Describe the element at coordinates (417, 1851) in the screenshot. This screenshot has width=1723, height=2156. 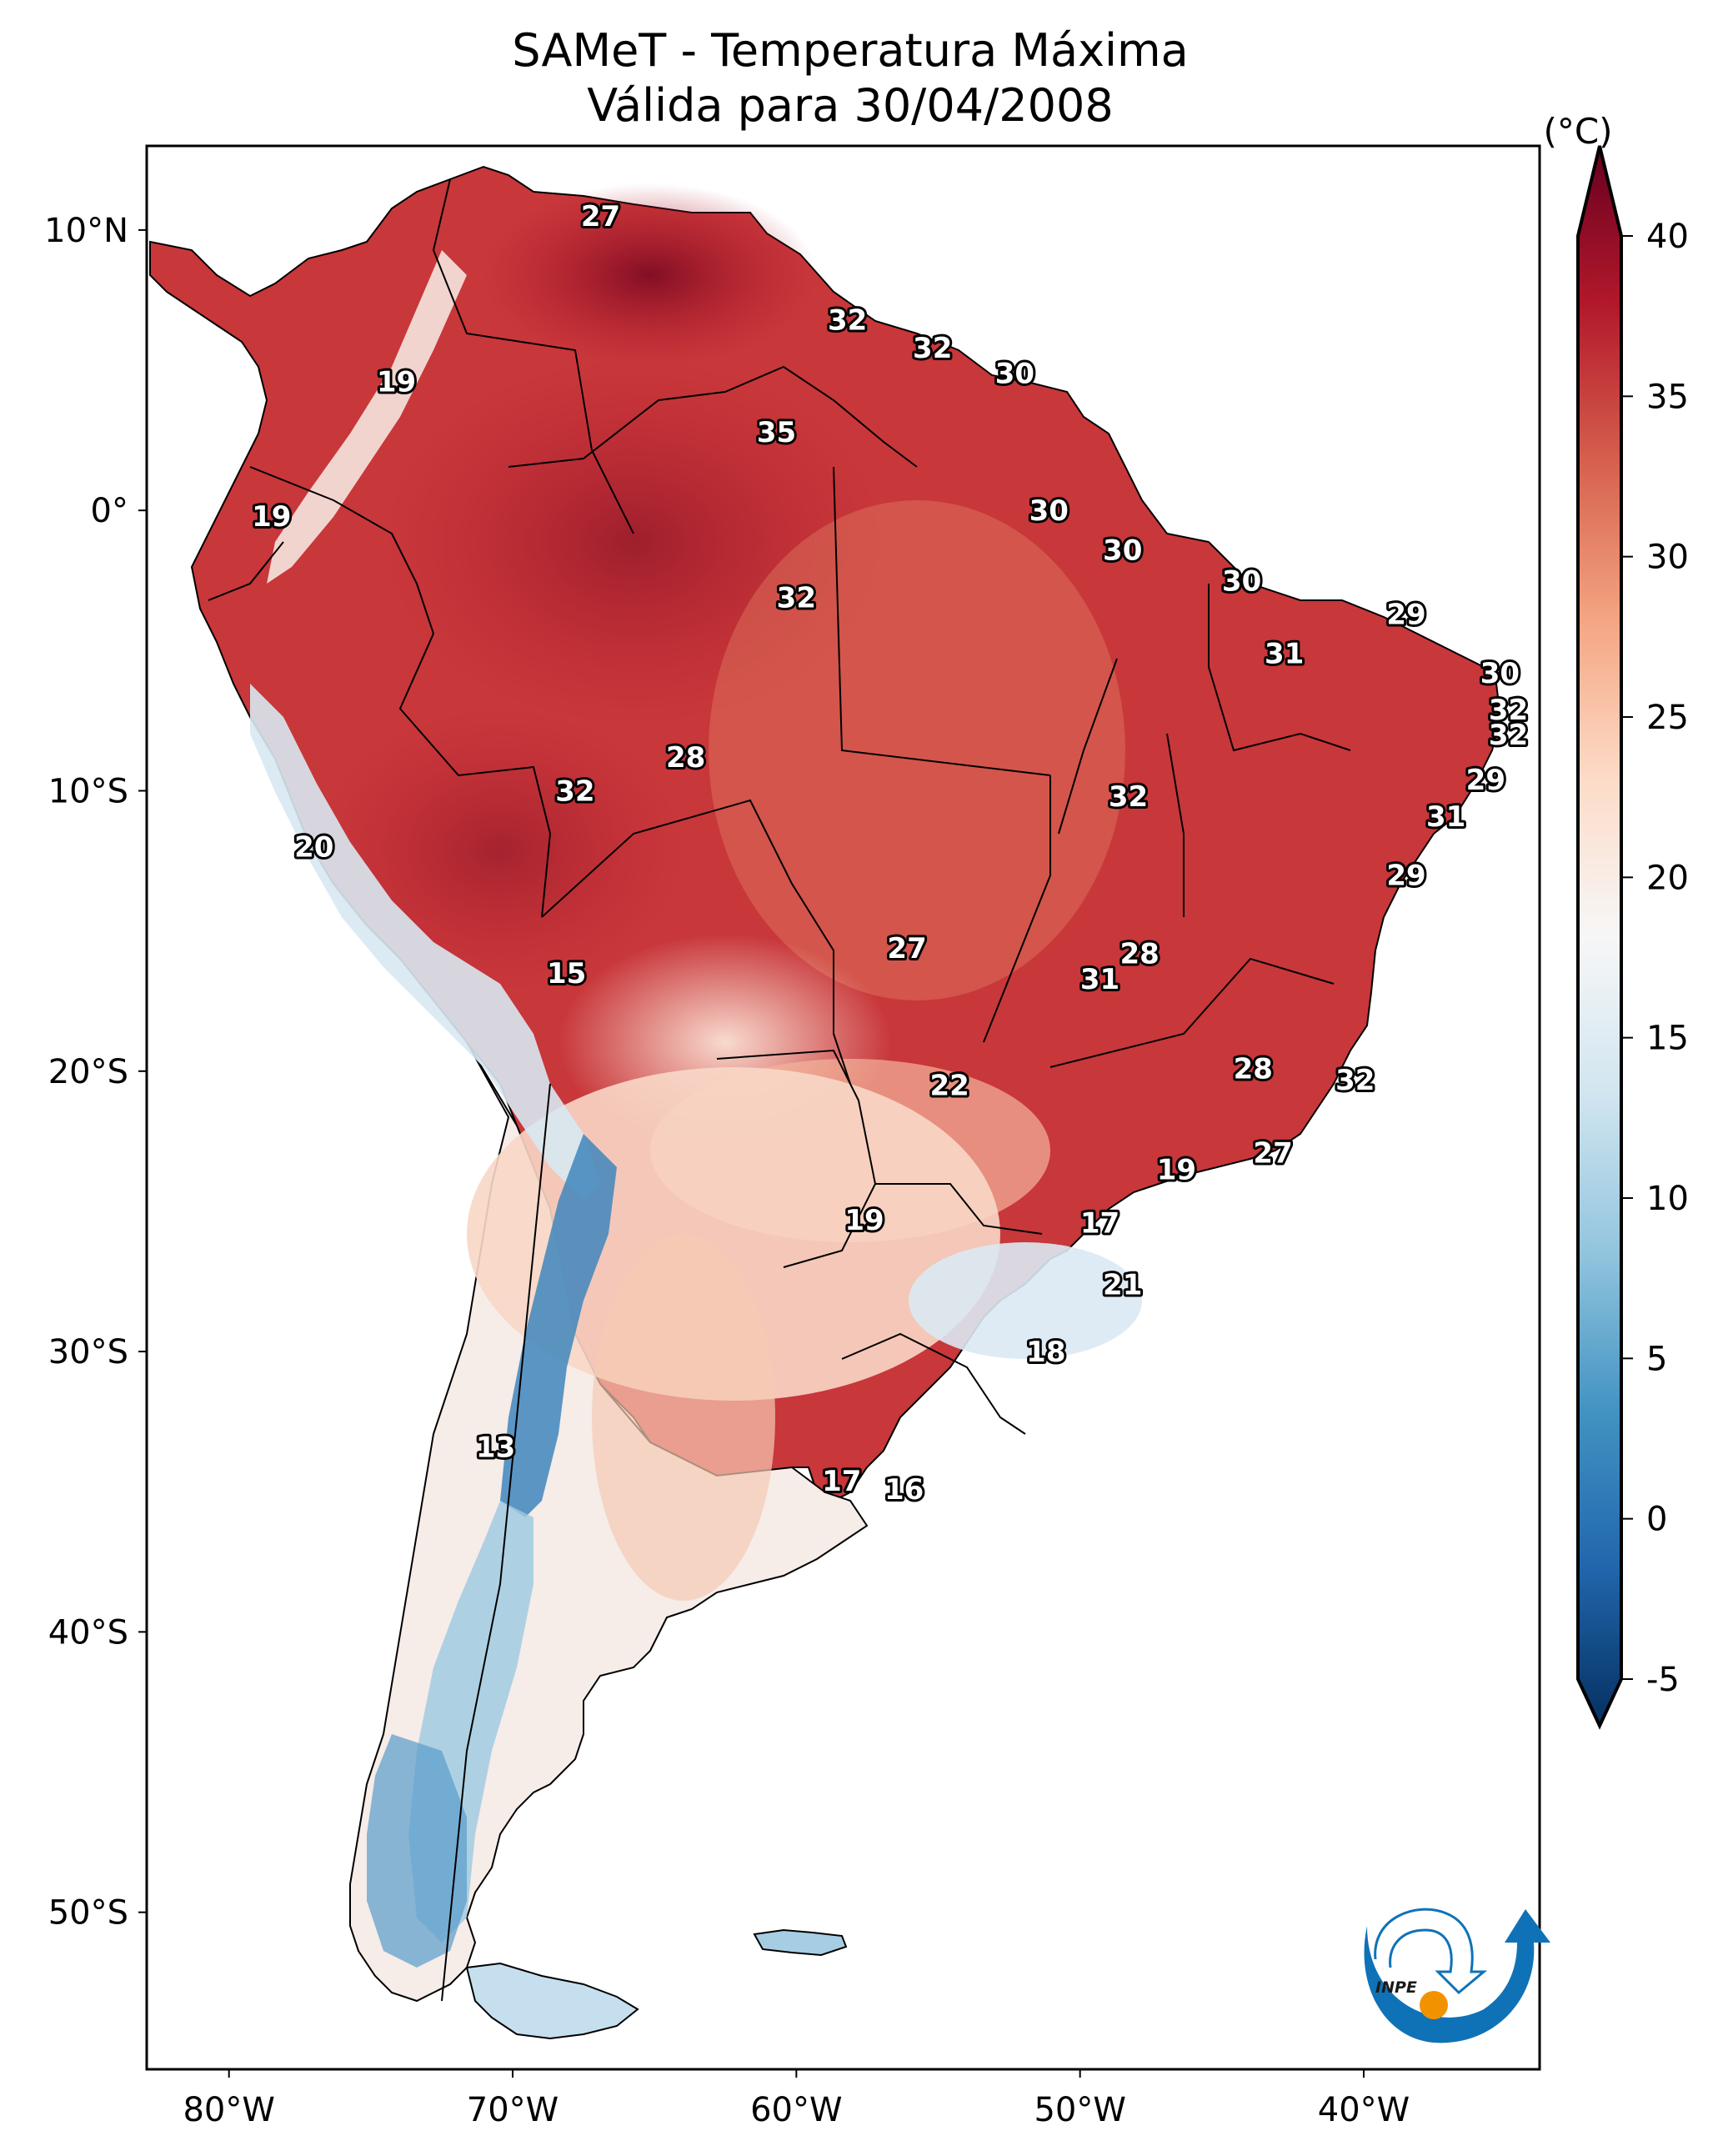
I see `patagonia-cold` at that location.